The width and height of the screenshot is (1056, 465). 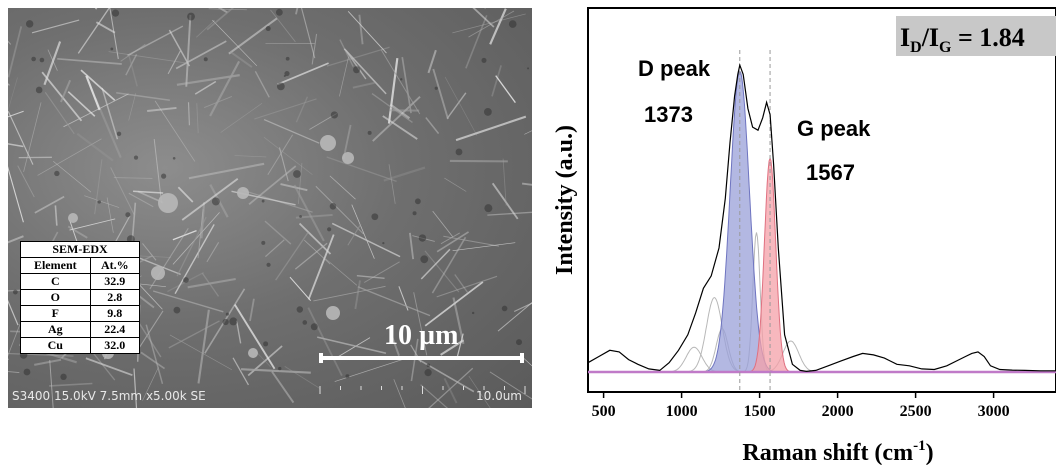 I want to click on ratio-box, so click(x=976, y=36).